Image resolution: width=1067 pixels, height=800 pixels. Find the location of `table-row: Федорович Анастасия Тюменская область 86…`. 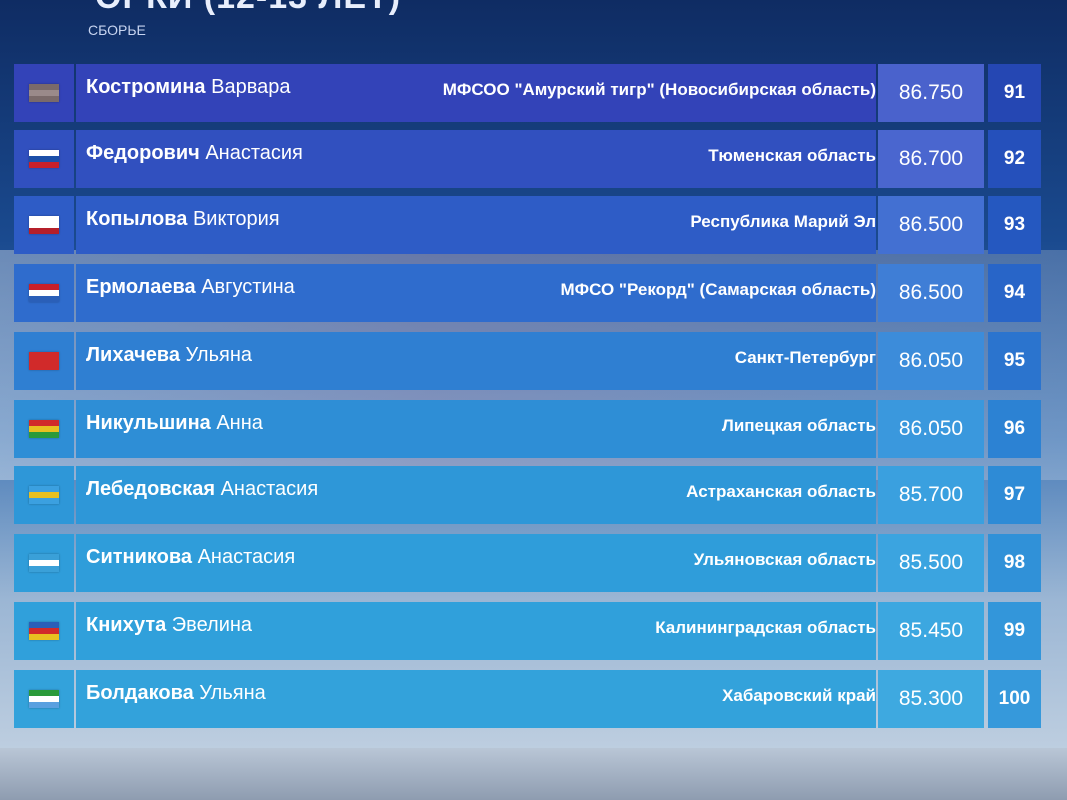

table-row: Федорович Анастасия Тюменская область 86… is located at coordinates (527, 159).